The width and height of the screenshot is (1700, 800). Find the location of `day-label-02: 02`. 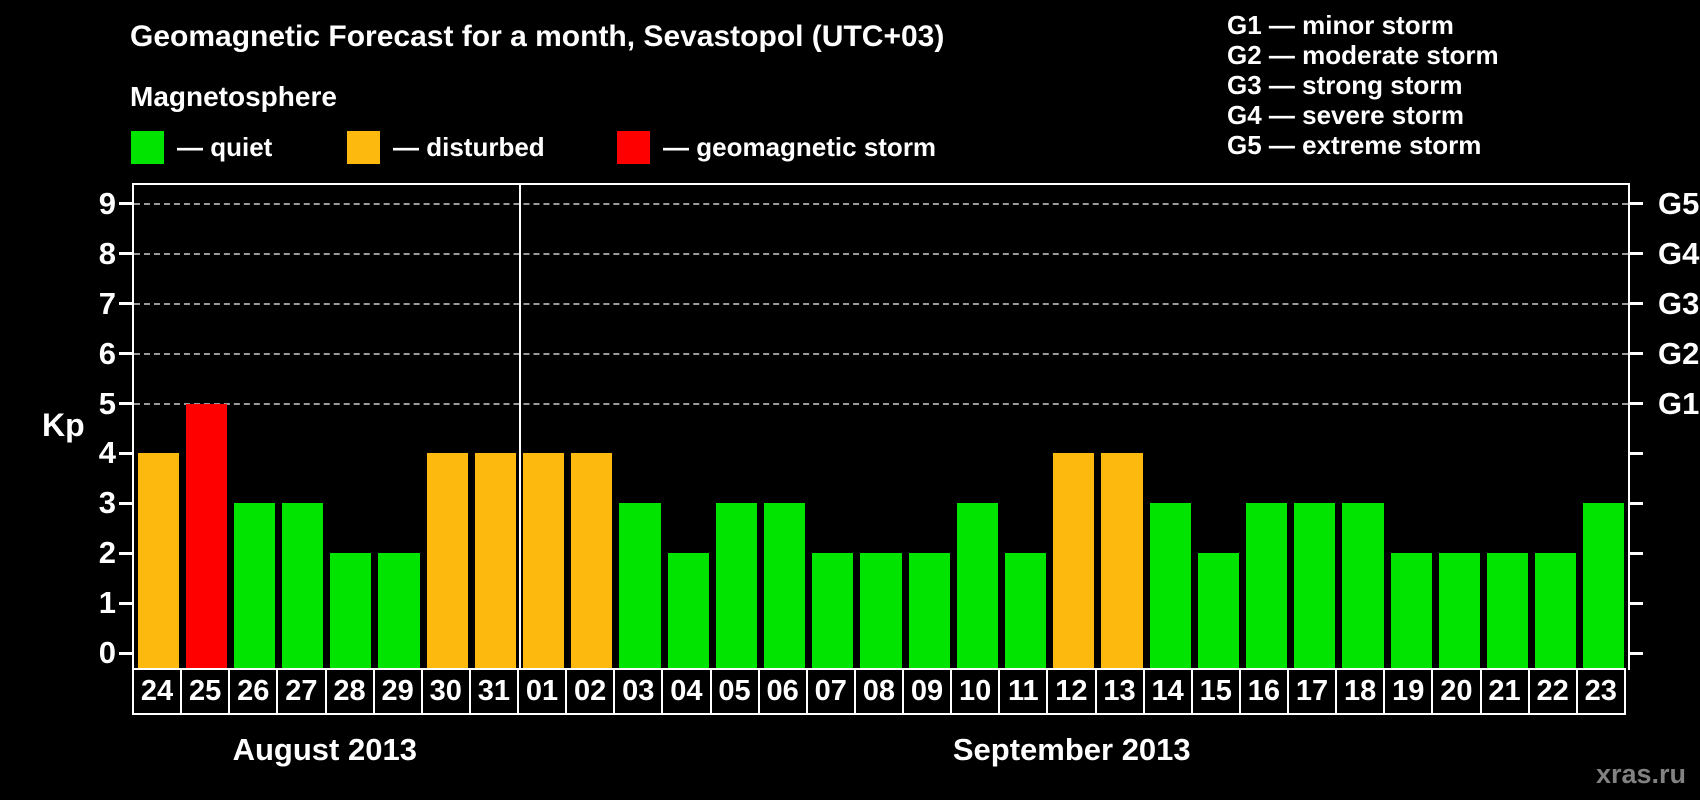

day-label-02: 02 is located at coordinates (590, 691).